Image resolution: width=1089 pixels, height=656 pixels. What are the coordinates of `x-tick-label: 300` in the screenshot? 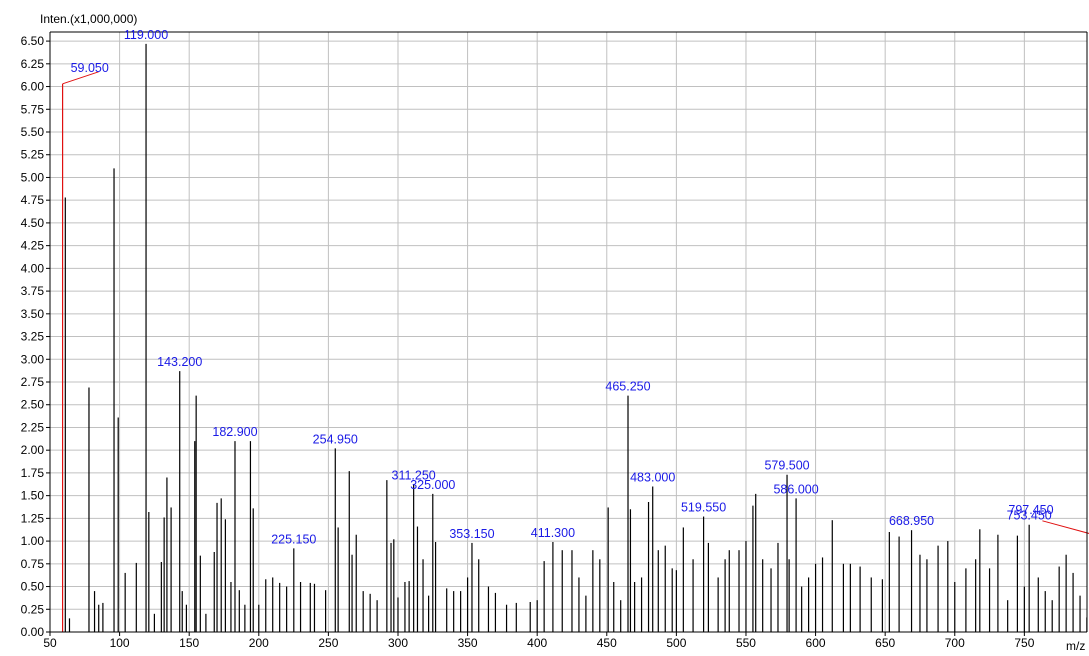 It's located at (398, 643).